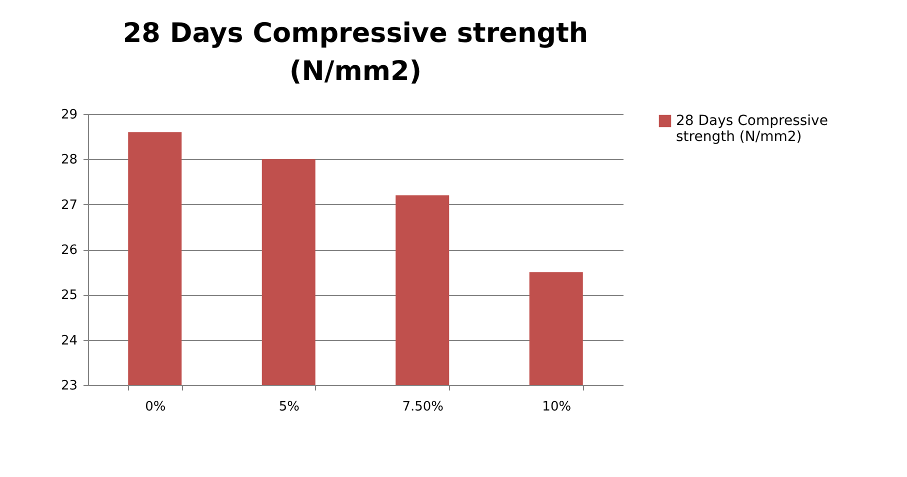 The width and height of the screenshot is (907, 477). I want to click on x-tick-label: 5%, so click(289, 407).